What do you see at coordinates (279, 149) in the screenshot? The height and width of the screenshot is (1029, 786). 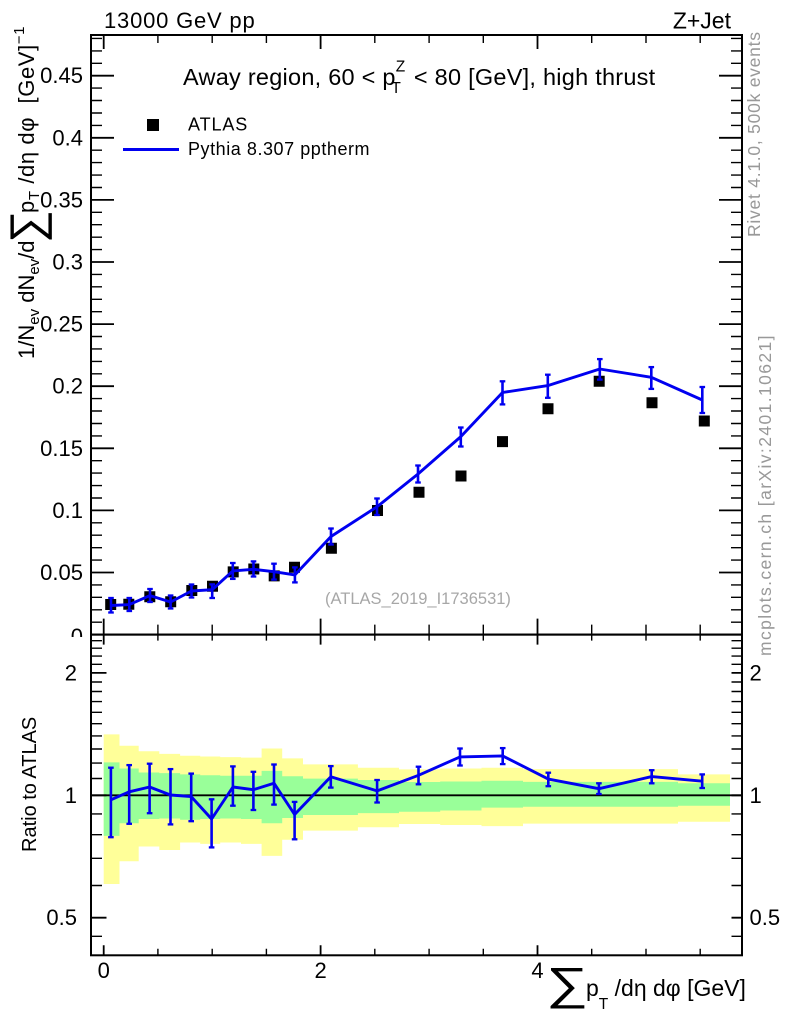 I see `svg-text: Pythia 8.307 pptherm` at bounding box center [279, 149].